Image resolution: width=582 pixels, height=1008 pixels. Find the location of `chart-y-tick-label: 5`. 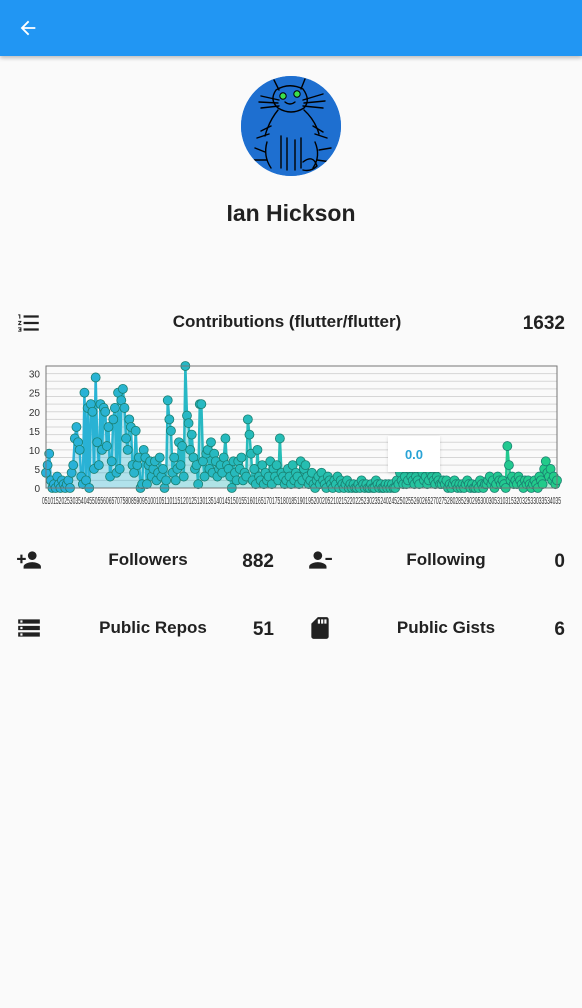

chart-y-tick-label: 5 is located at coordinates (37, 470).